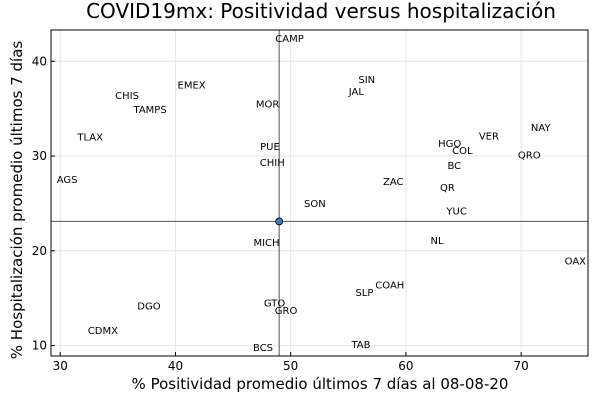  I want to click on point-label: HGO, so click(449, 144).